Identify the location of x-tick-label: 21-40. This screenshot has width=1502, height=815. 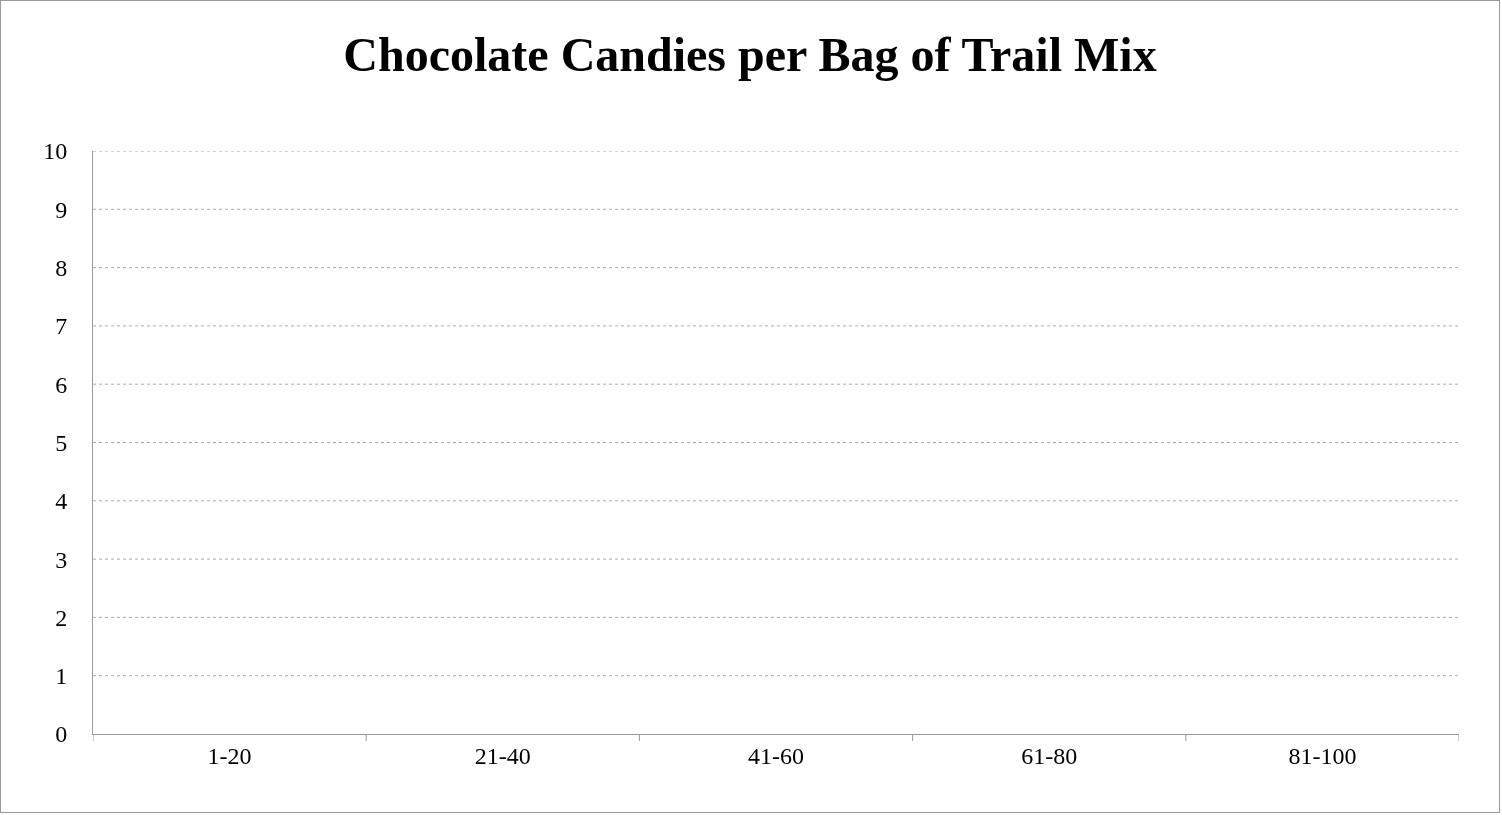
(502, 755).